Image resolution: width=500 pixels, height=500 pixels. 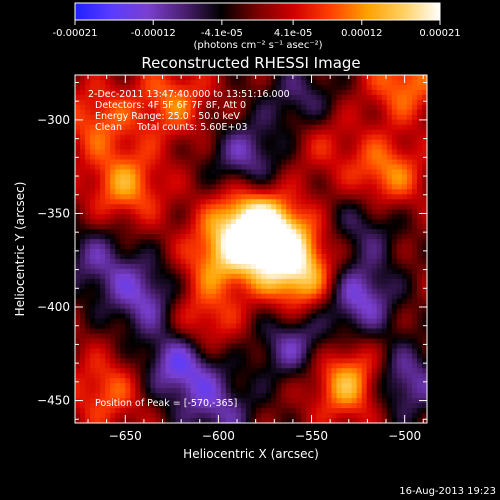 I want to click on colorbar-frame, so click(x=257, y=11).